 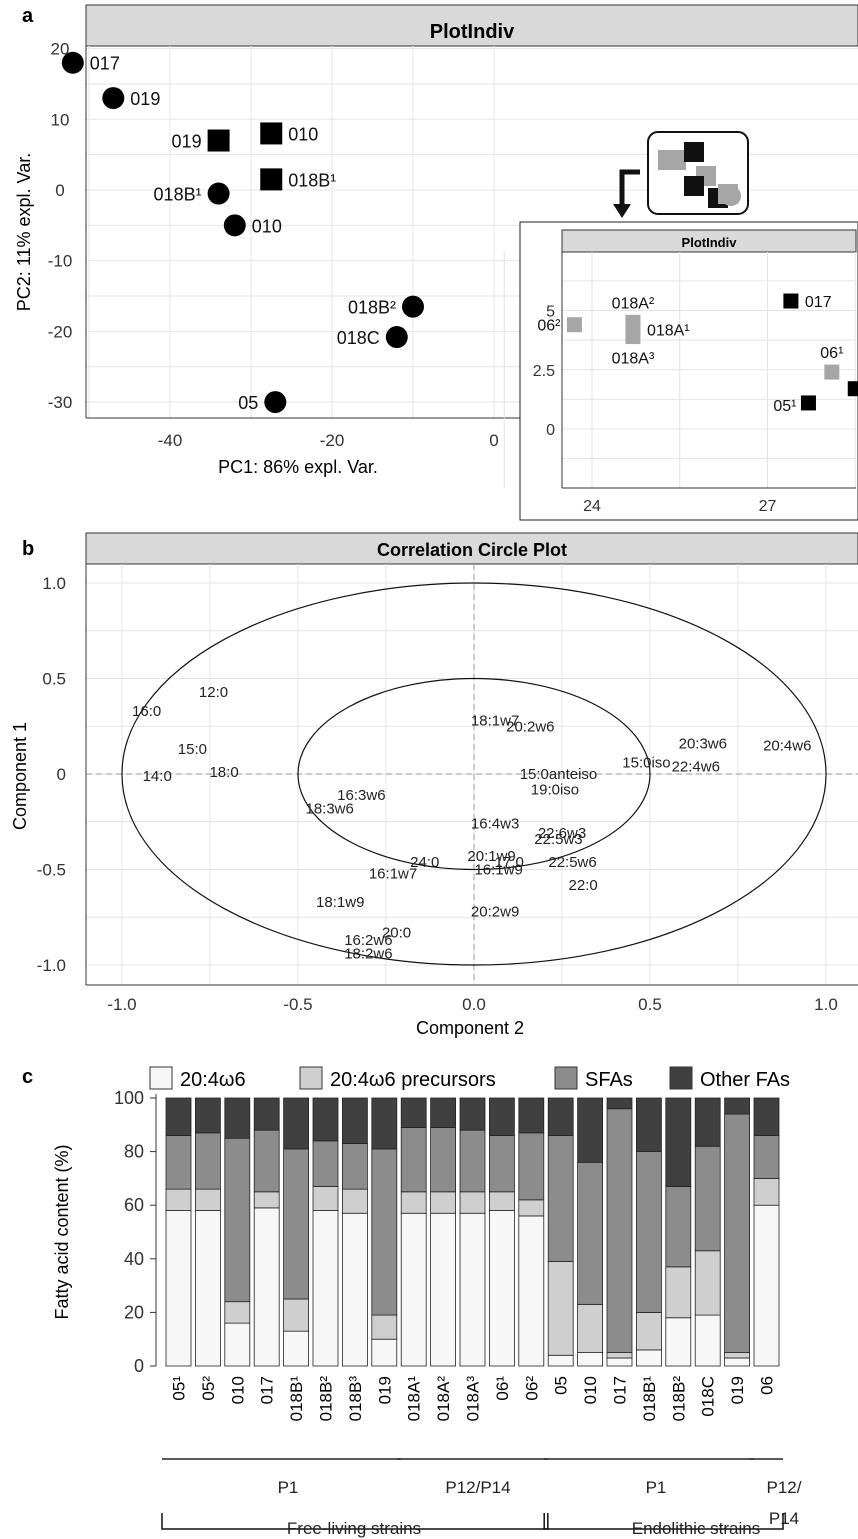 What do you see at coordinates (267, 1390) in the screenshot?
I see `category-label: 017` at bounding box center [267, 1390].